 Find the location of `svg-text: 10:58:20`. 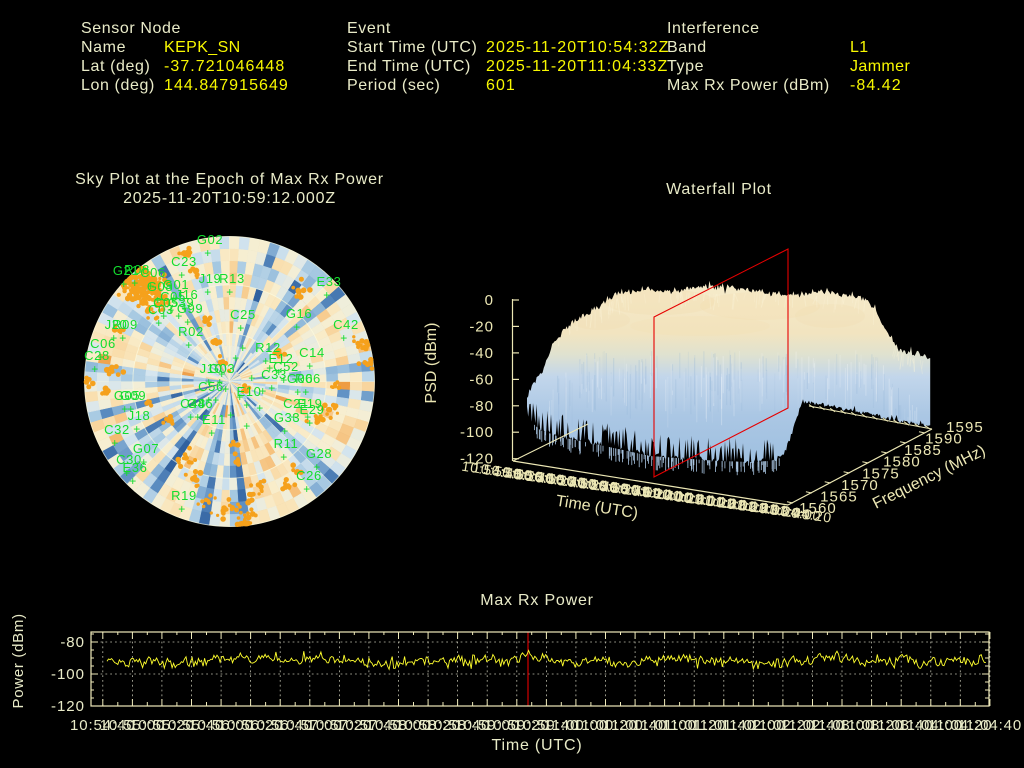

svg-text: 10:58:20 is located at coordinates (428, 725).